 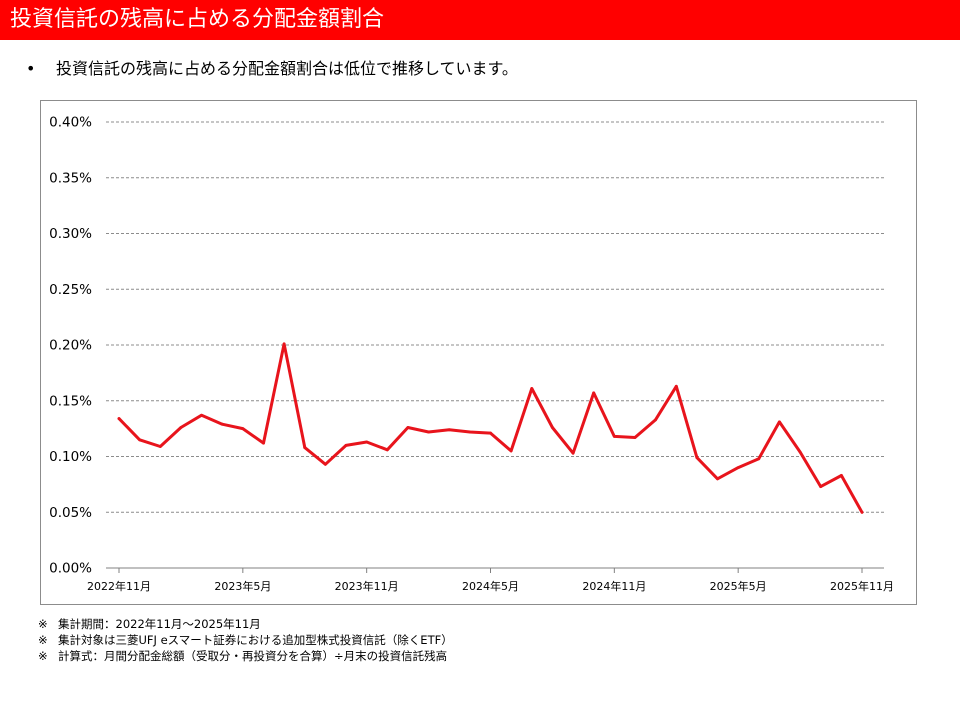 I want to click on note-text: 集計対象は三菱UFJ eスマート証券における追加型株式投資信託（除くETF）, so click(x=255, y=640).